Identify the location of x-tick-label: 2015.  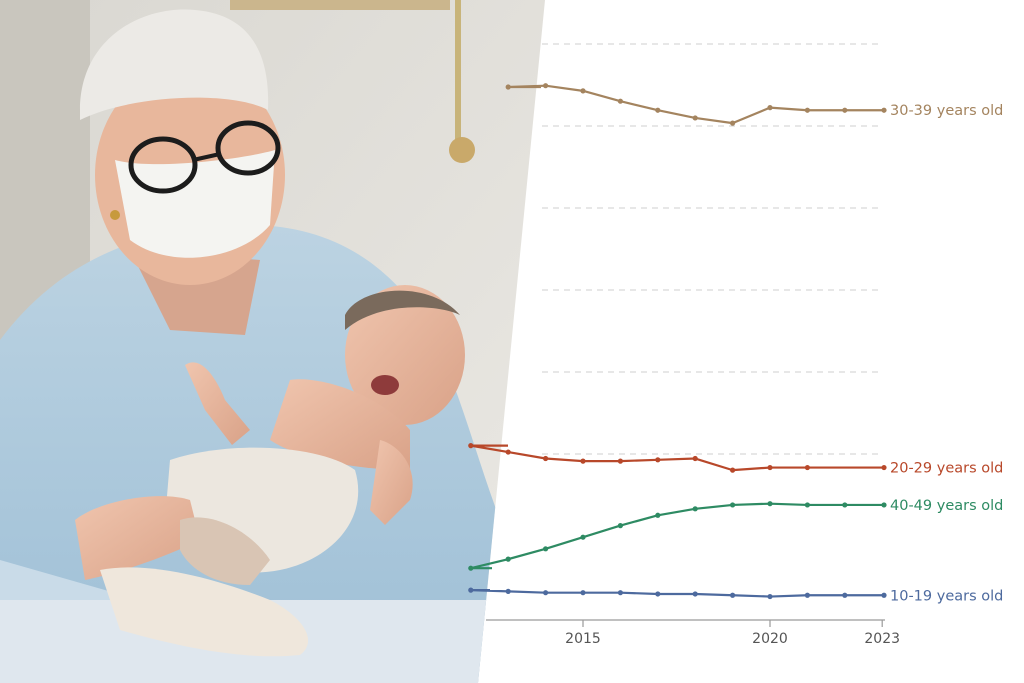
(583, 639).